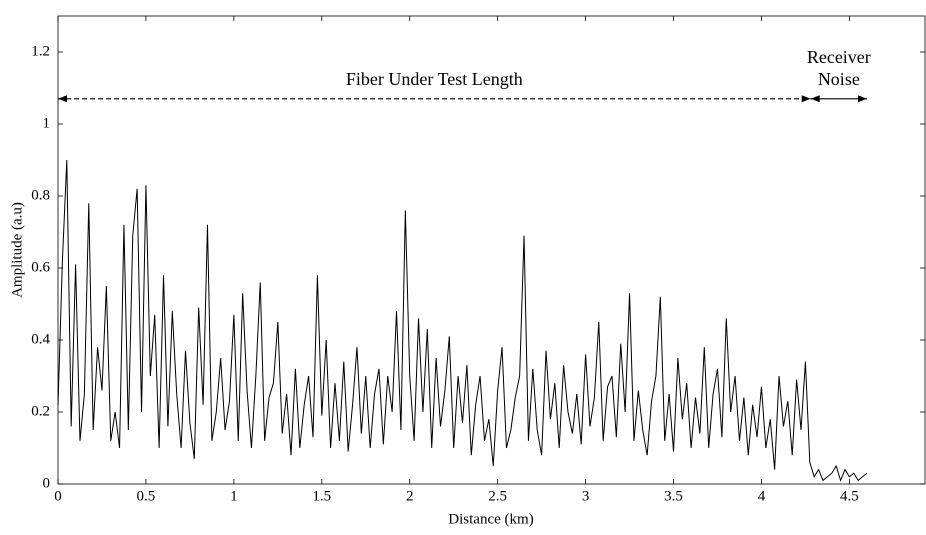  I want to click on x-tick-label: 3.5, so click(673, 496).